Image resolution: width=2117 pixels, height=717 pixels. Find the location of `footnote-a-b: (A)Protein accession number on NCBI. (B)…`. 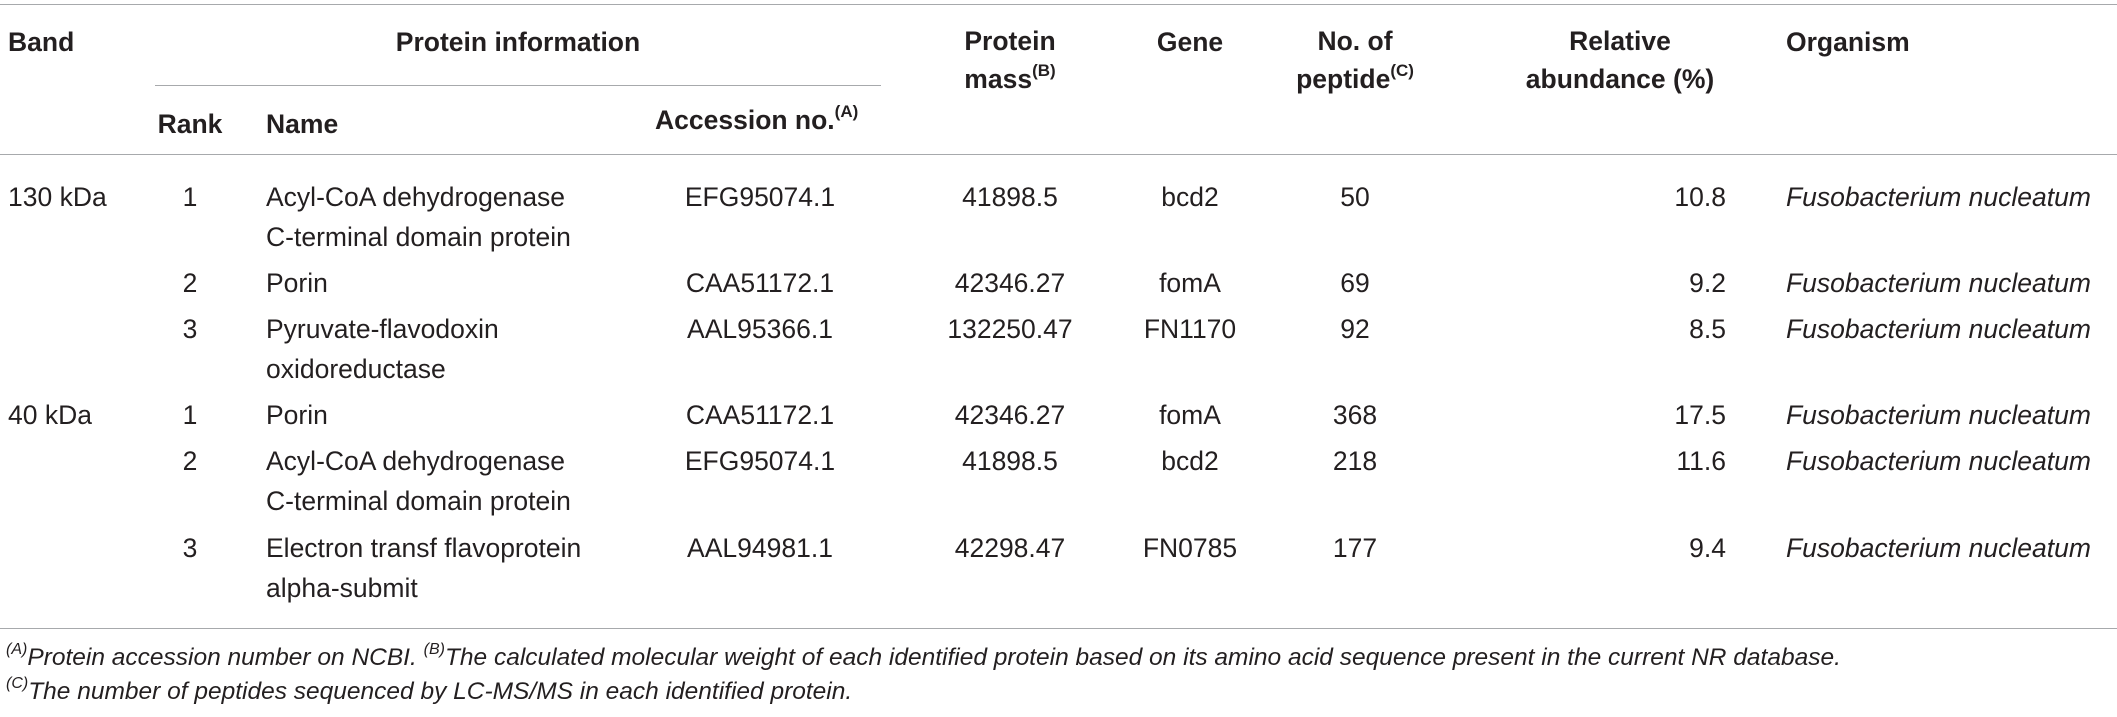

footnote-a-b: (A)Protein accession number on NCBI. (B)… is located at coordinates (923, 656).